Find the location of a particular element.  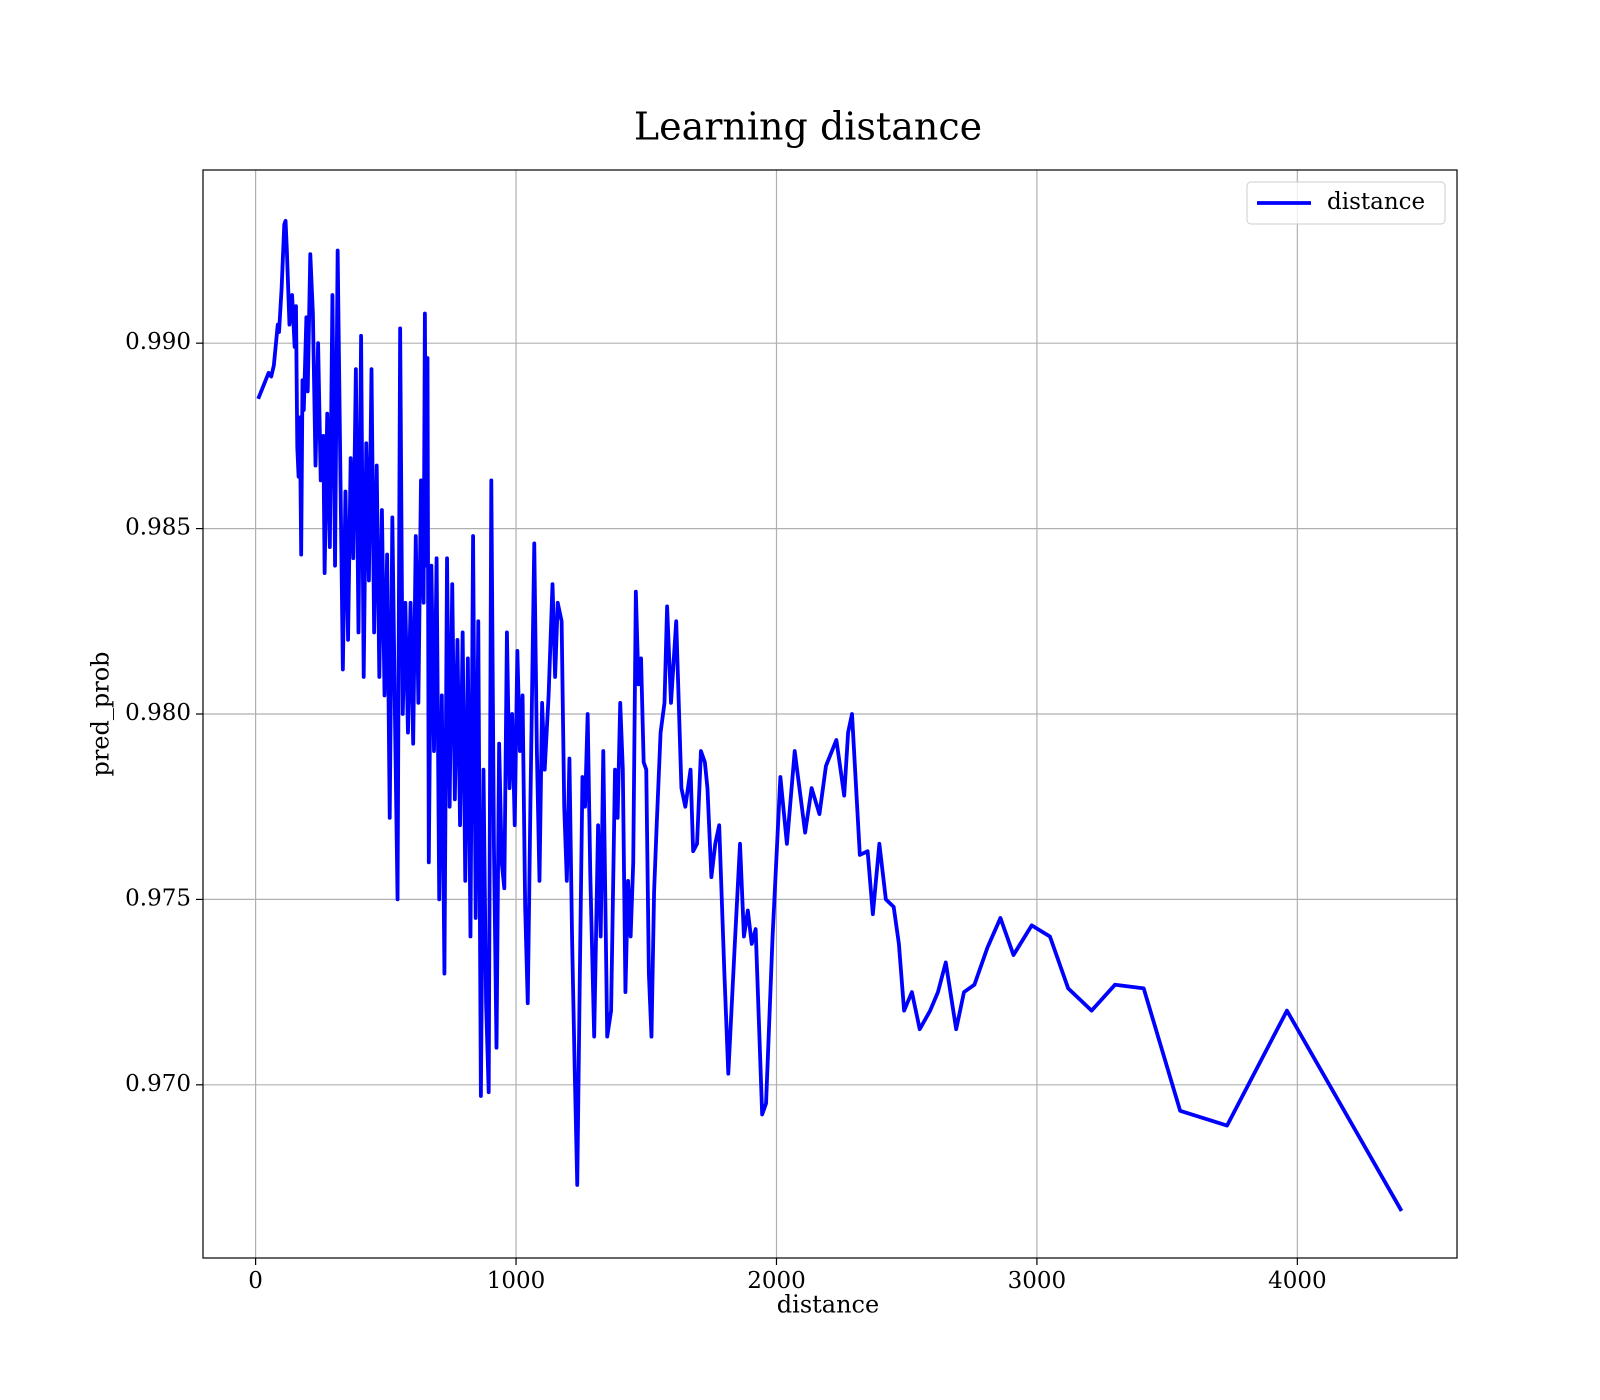

legend-box is located at coordinates (1346, 203).